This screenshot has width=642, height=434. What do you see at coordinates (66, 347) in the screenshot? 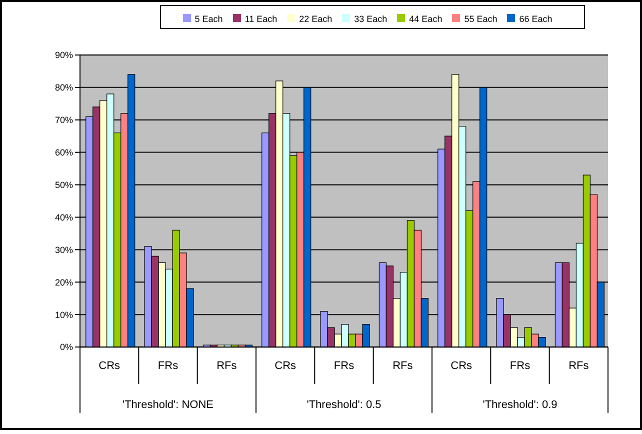
I see `y-tick-label: 0%` at bounding box center [66, 347].